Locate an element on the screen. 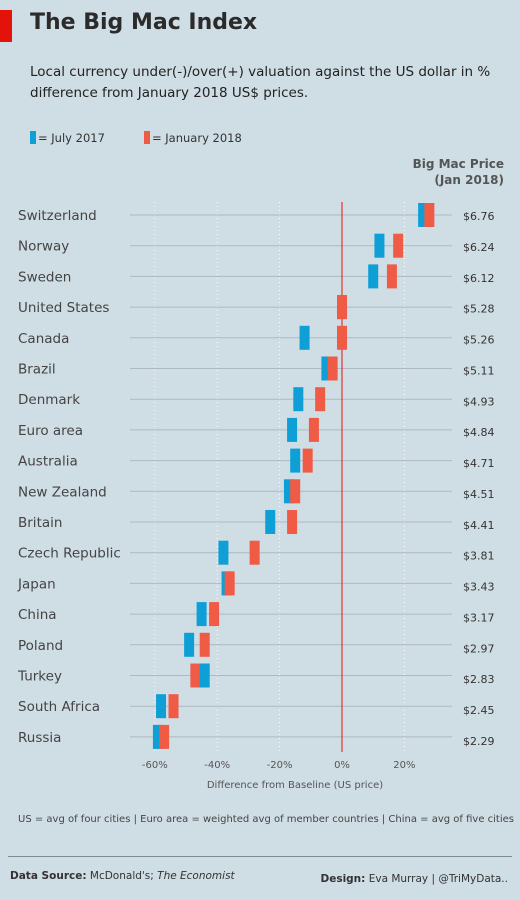  country-label: Australia is located at coordinates (48, 462).